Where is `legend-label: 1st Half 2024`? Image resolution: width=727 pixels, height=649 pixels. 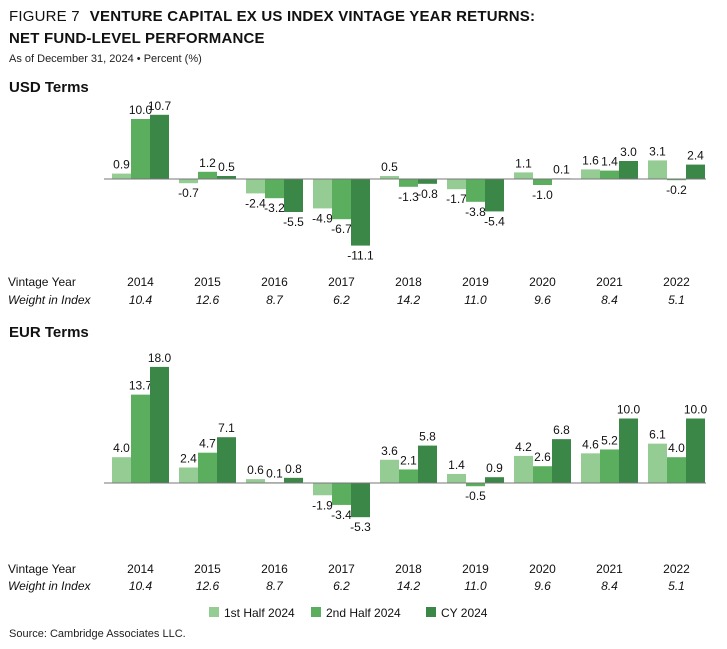
legend-label: 1st Half 2024 is located at coordinates (259, 613).